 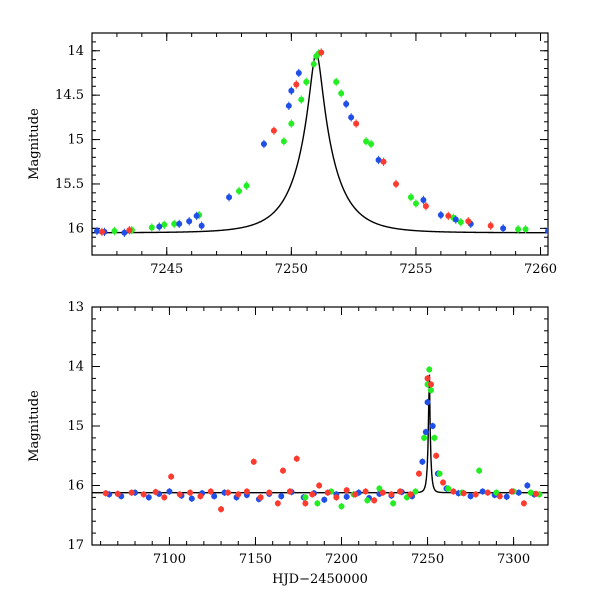 I want to click on y-tick-label: 15, so click(x=75, y=140).